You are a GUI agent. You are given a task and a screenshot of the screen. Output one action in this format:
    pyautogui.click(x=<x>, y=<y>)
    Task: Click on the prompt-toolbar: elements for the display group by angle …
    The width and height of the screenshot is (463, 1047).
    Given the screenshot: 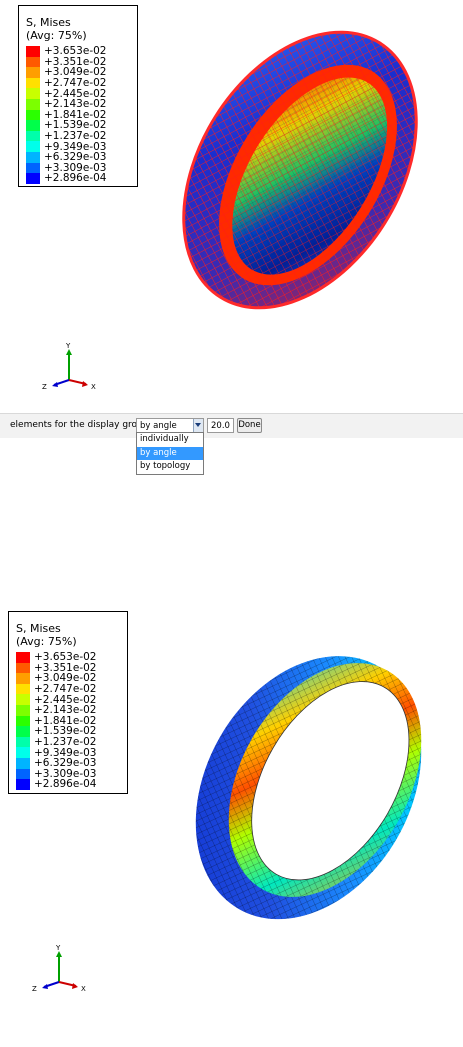 What is the action you would take?
    pyautogui.click(x=231, y=425)
    